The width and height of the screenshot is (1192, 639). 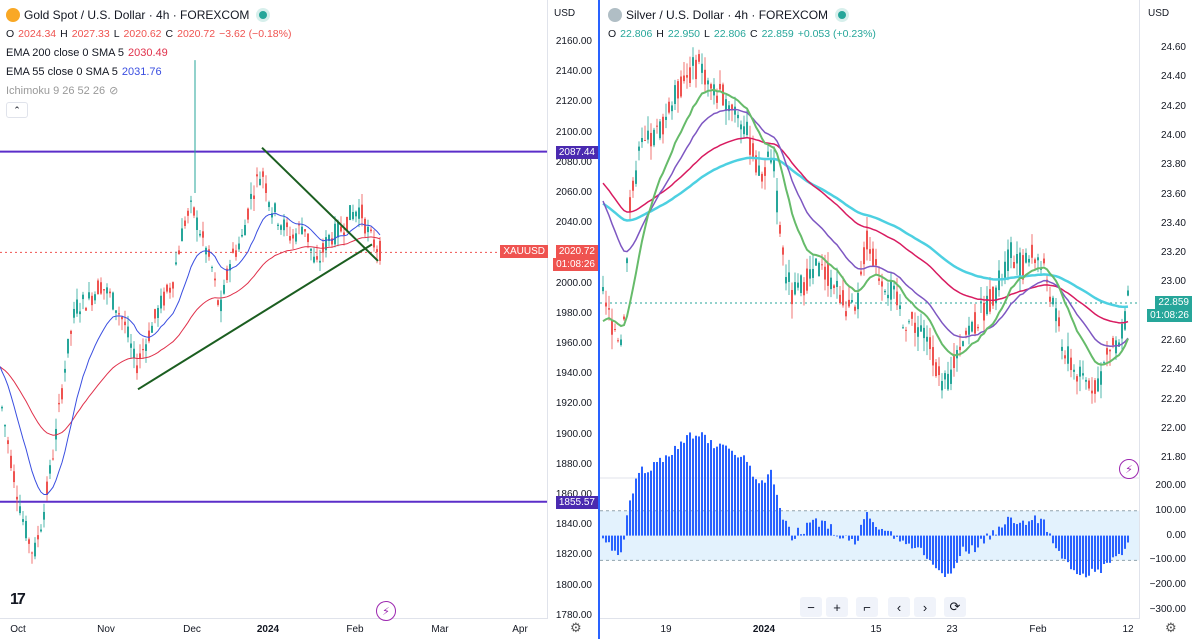 What do you see at coordinates (727, 14) in the screenshot?
I see `silver-title: Silver / U.S. Dollar · 4h · FOREXCOM` at bounding box center [727, 14].